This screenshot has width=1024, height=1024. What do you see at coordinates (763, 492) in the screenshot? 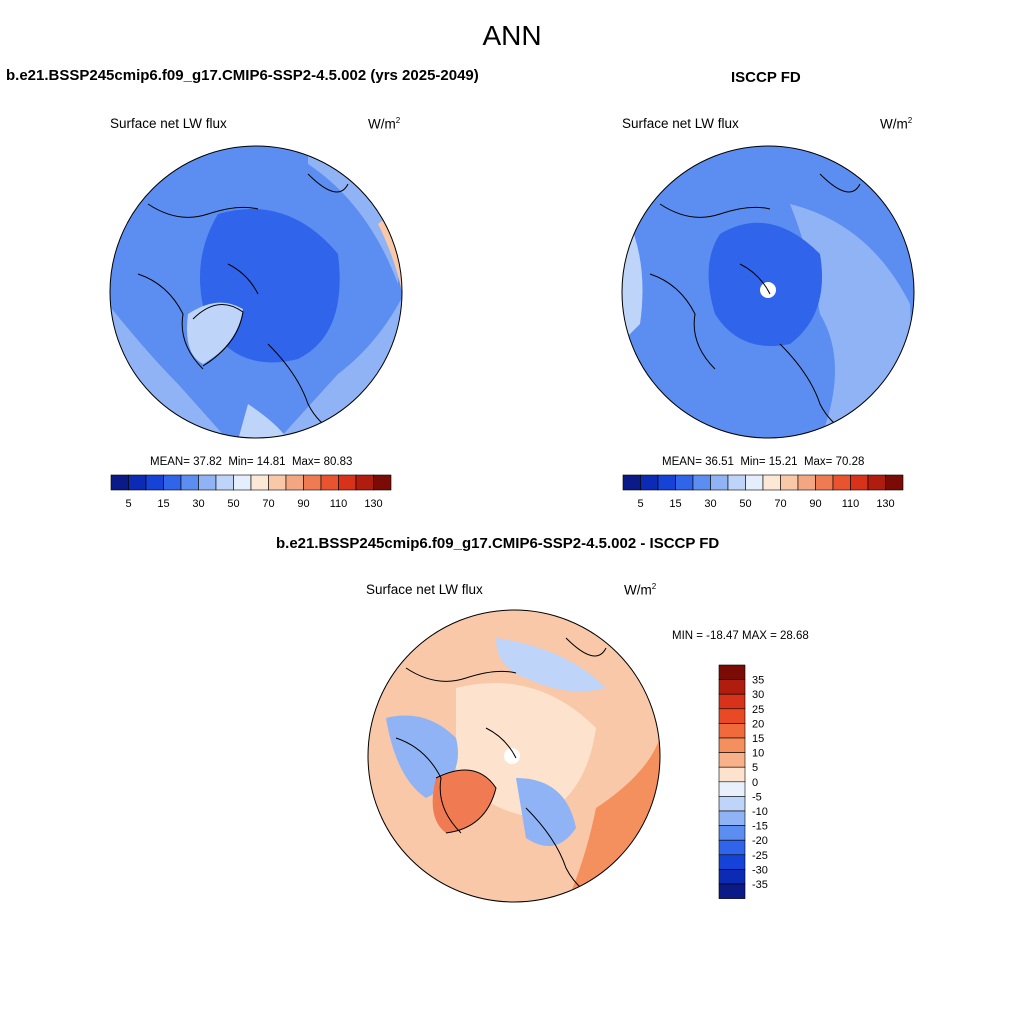
I see `panel-2-colorbar: 5 15 30 50 70 90 110 130` at bounding box center [763, 492].